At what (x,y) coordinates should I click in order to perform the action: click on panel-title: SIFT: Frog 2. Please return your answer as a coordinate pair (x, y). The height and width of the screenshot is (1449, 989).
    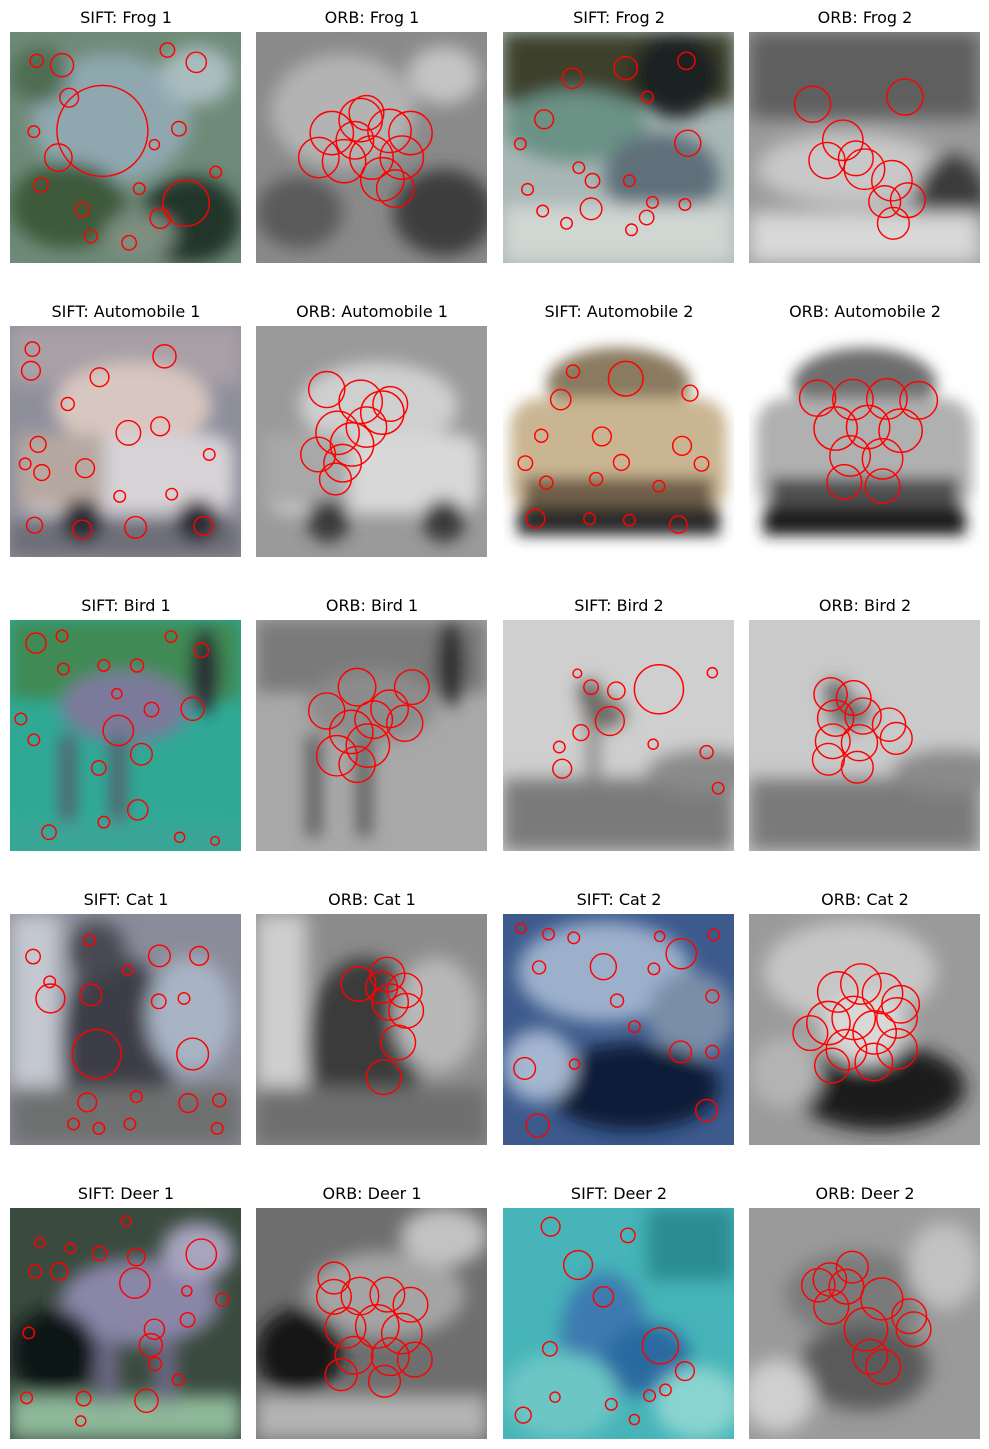
    Looking at the image, I should click on (619, 17).